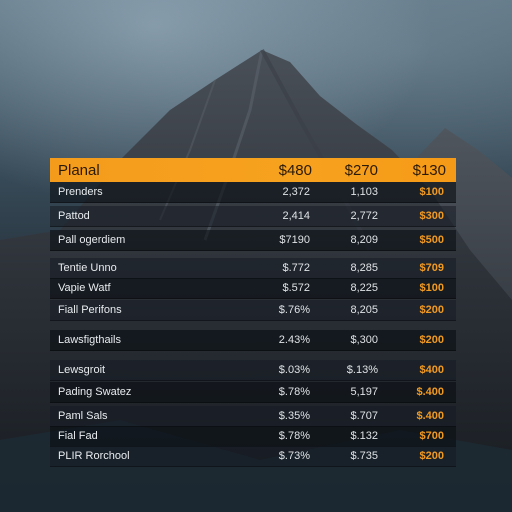  What do you see at coordinates (294, 240) in the screenshot?
I see `row-col-1: $7190` at bounding box center [294, 240].